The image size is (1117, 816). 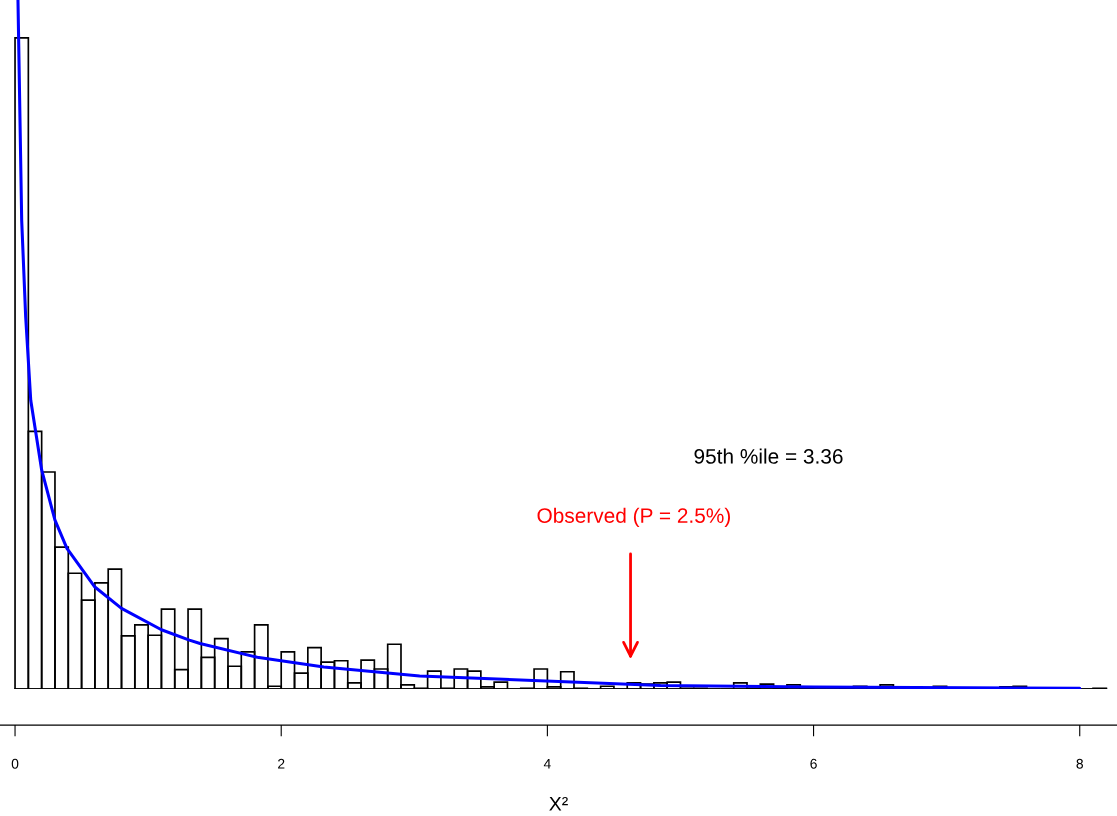 What do you see at coordinates (547, 763) in the screenshot?
I see `x-tick-label: 4` at bounding box center [547, 763].